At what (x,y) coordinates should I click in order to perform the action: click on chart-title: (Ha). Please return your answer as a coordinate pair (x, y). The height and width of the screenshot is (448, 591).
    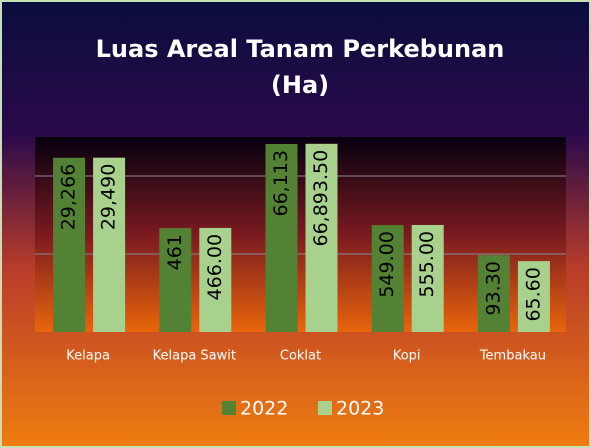
    Looking at the image, I should click on (300, 85).